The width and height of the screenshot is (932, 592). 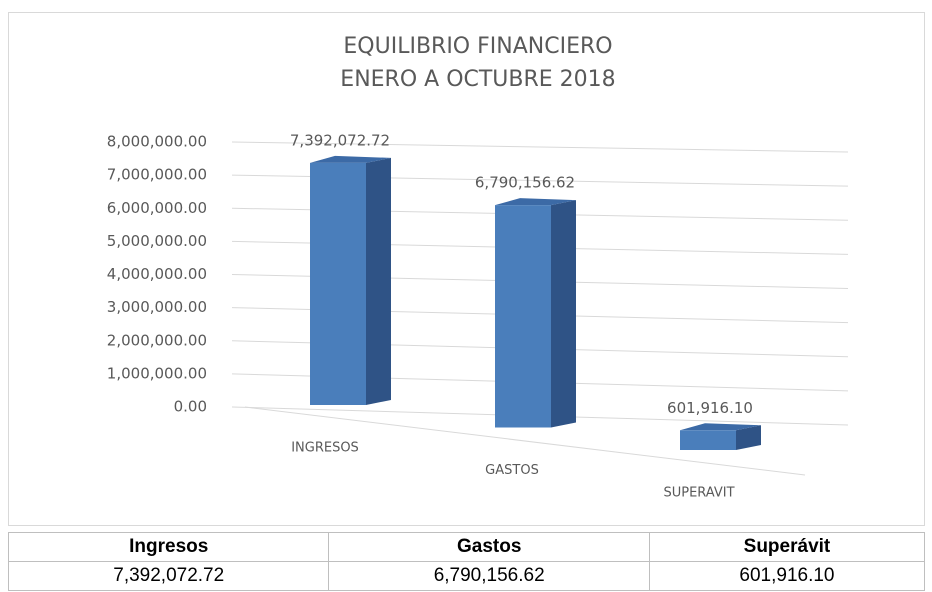 I want to click on grid-line, so click(x=540, y=147).